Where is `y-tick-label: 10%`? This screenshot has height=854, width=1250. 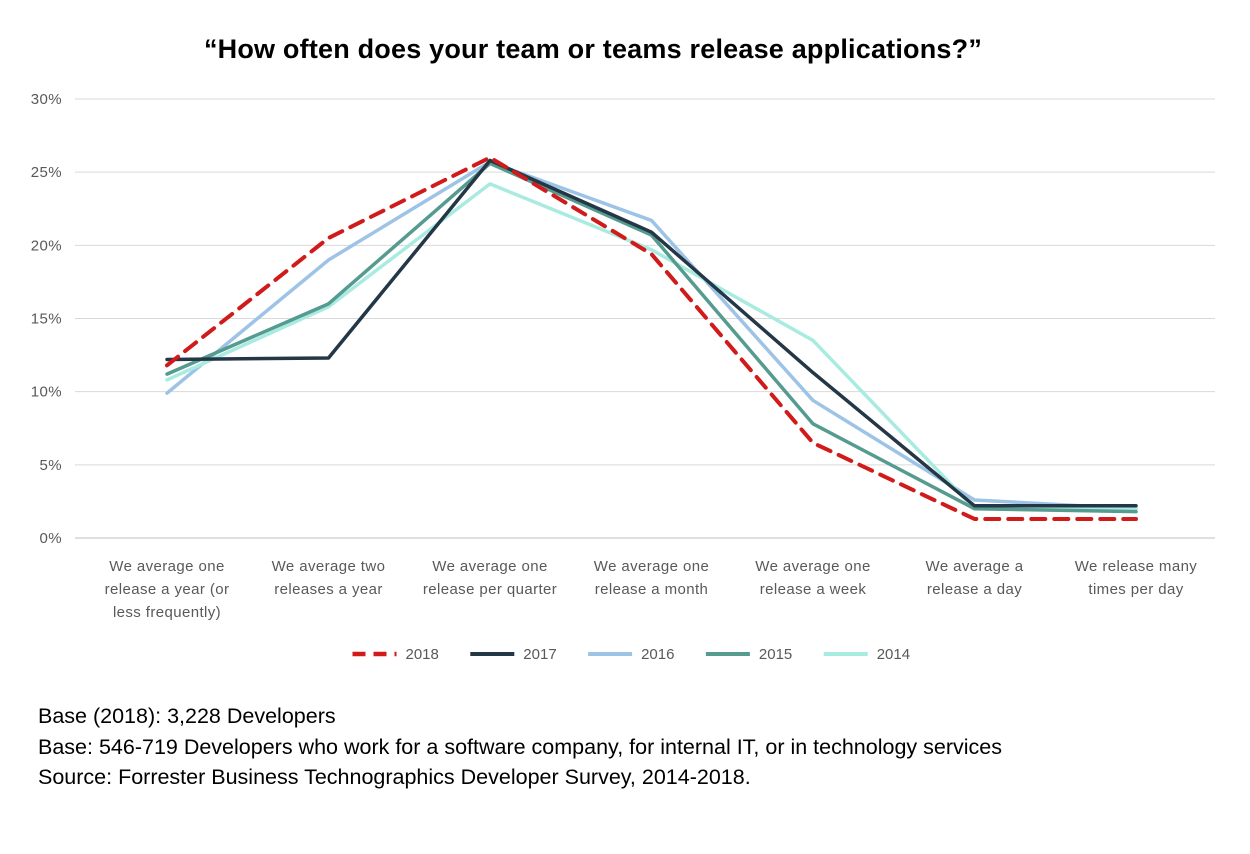
y-tick-label: 10% is located at coordinates (46, 392).